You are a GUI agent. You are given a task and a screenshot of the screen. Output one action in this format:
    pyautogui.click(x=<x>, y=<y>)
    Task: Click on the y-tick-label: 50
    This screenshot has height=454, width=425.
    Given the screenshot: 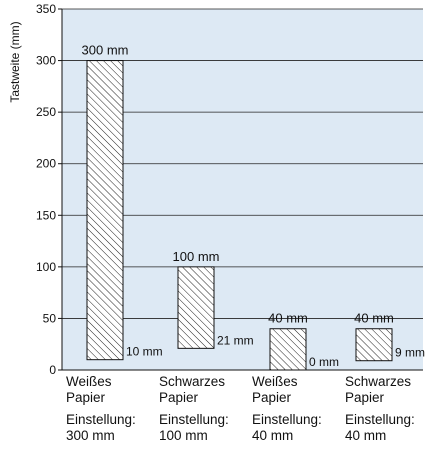 What is the action you would take?
    pyautogui.click(x=50, y=318)
    